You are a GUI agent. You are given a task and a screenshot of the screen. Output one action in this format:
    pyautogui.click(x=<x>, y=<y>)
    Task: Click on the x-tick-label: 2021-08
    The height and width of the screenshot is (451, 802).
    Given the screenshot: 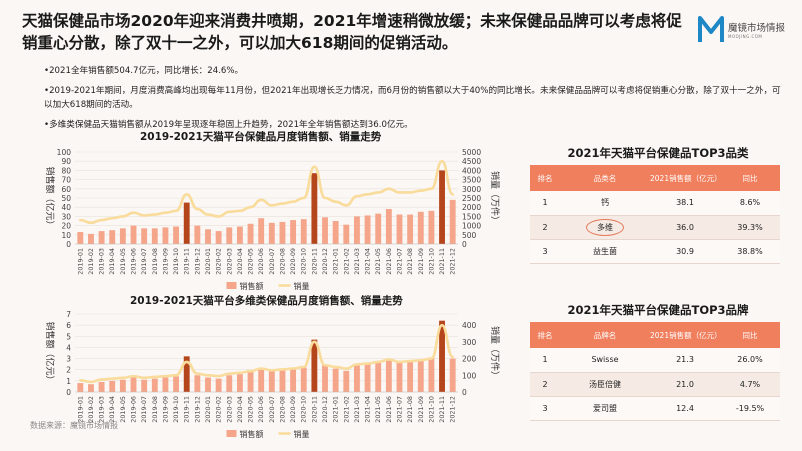 What is the action you would take?
    pyautogui.click(x=410, y=409)
    